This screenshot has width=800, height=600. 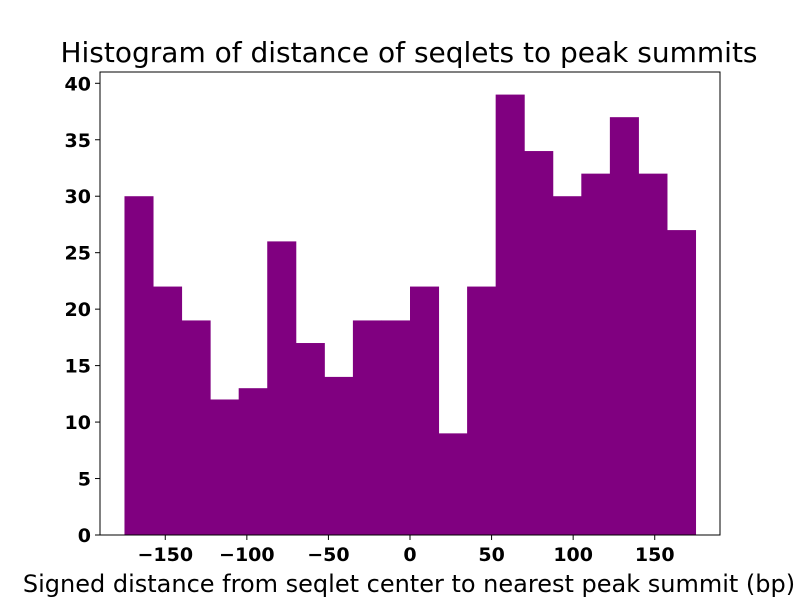 What do you see at coordinates (328, 555) in the screenshot?
I see `x-tick-label: −50` at bounding box center [328, 555].